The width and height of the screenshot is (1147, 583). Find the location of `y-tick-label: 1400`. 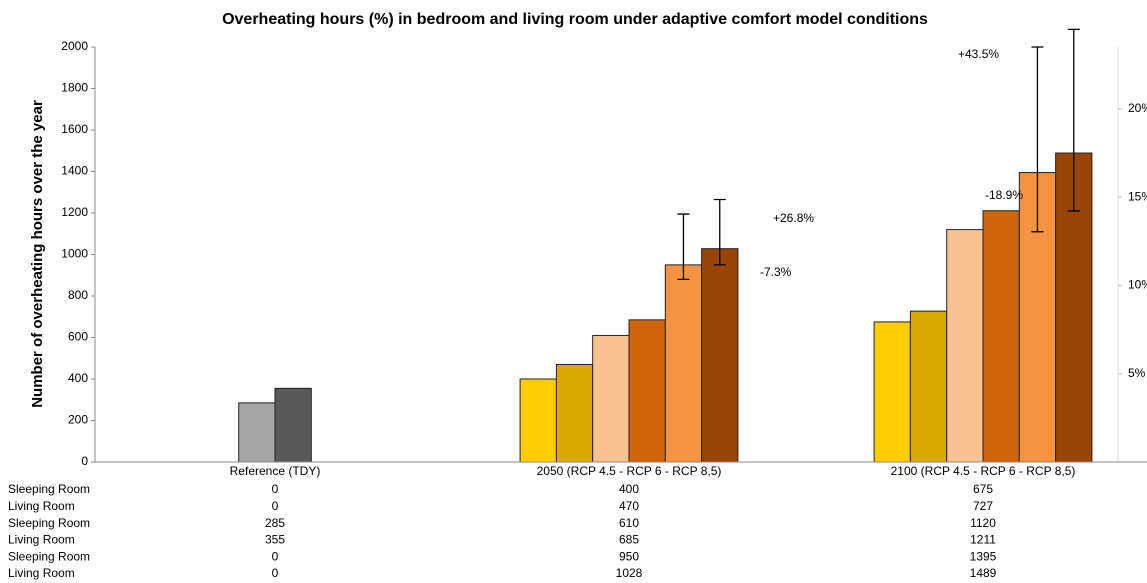

y-tick-label: 1400 is located at coordinates (74, 171).